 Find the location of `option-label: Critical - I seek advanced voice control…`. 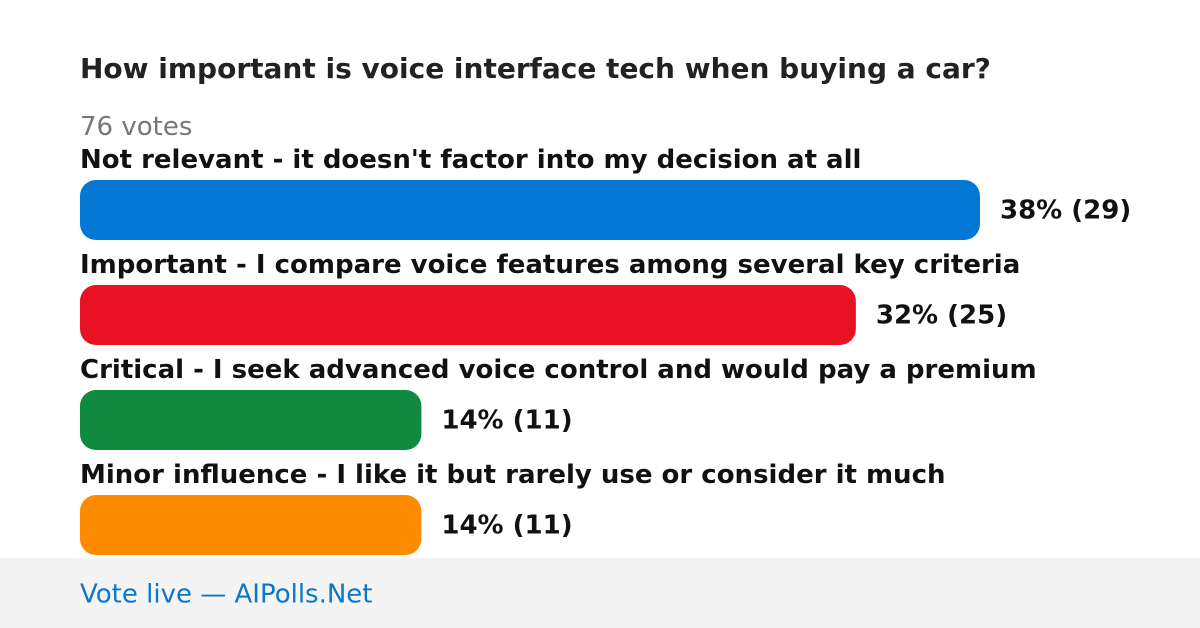

option-label: Critical - I seek advanced voice control… is located at coordinates (558, 370).